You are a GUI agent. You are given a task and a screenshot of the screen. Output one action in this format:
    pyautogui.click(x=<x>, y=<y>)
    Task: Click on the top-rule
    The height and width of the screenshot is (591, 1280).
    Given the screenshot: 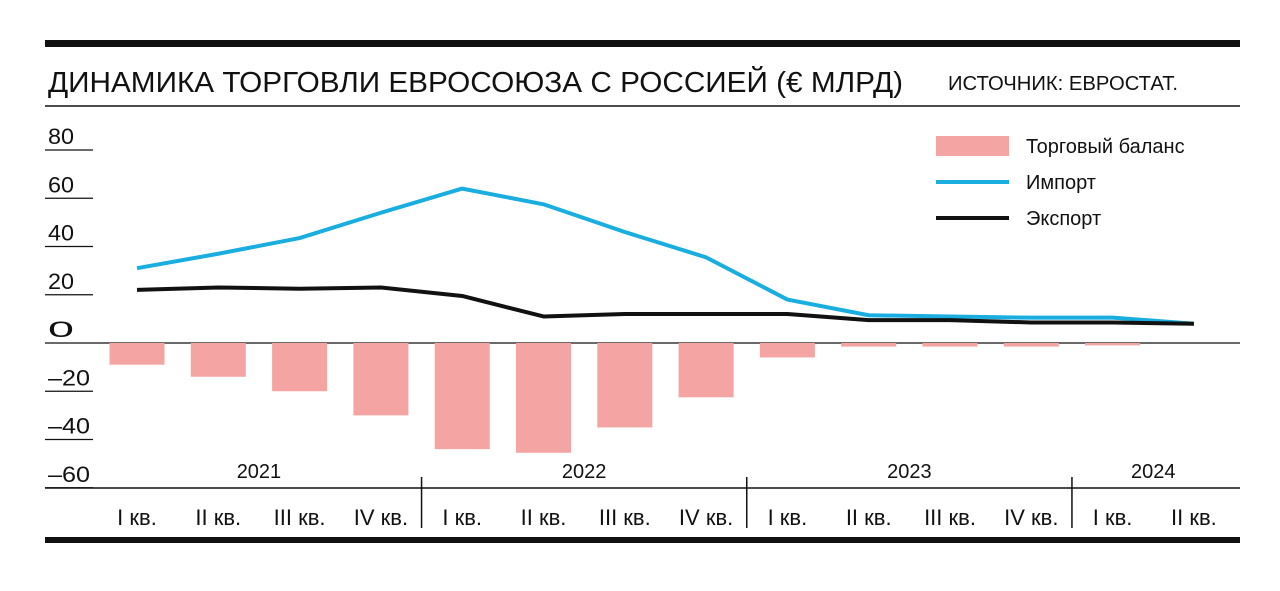 What is the action you would take?
    pyautogui.click(x=642, y=43)
    